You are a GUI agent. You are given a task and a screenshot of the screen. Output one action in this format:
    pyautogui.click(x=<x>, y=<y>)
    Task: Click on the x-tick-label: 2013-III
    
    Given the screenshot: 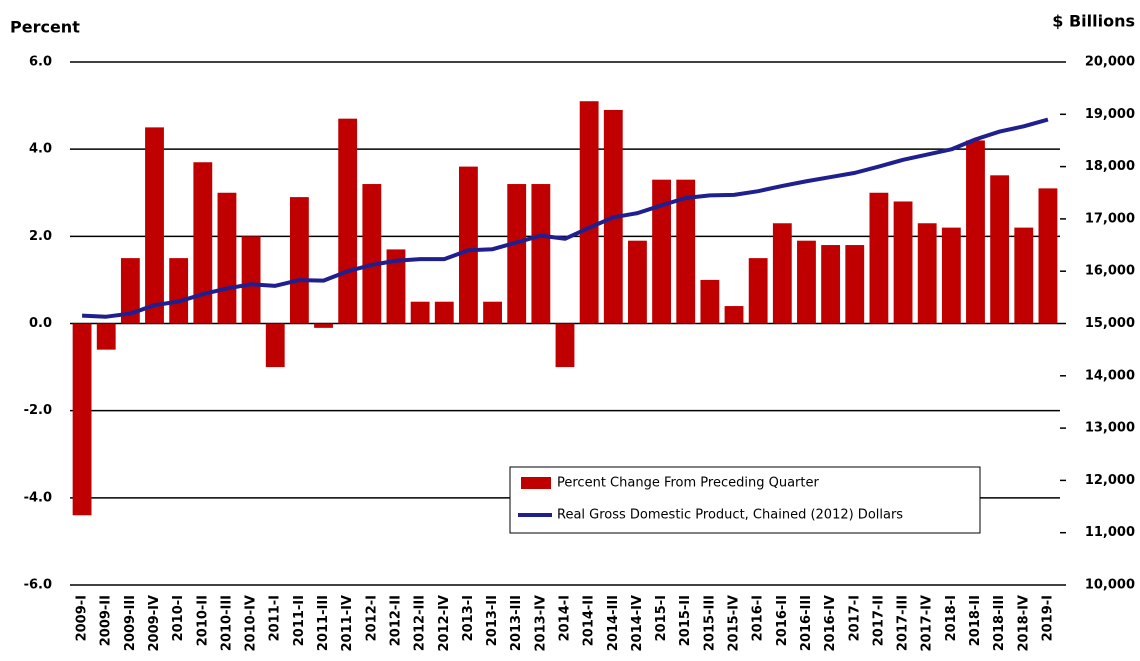 What is the action you would take?
    pyautogui.click(x=516, y=623)
    